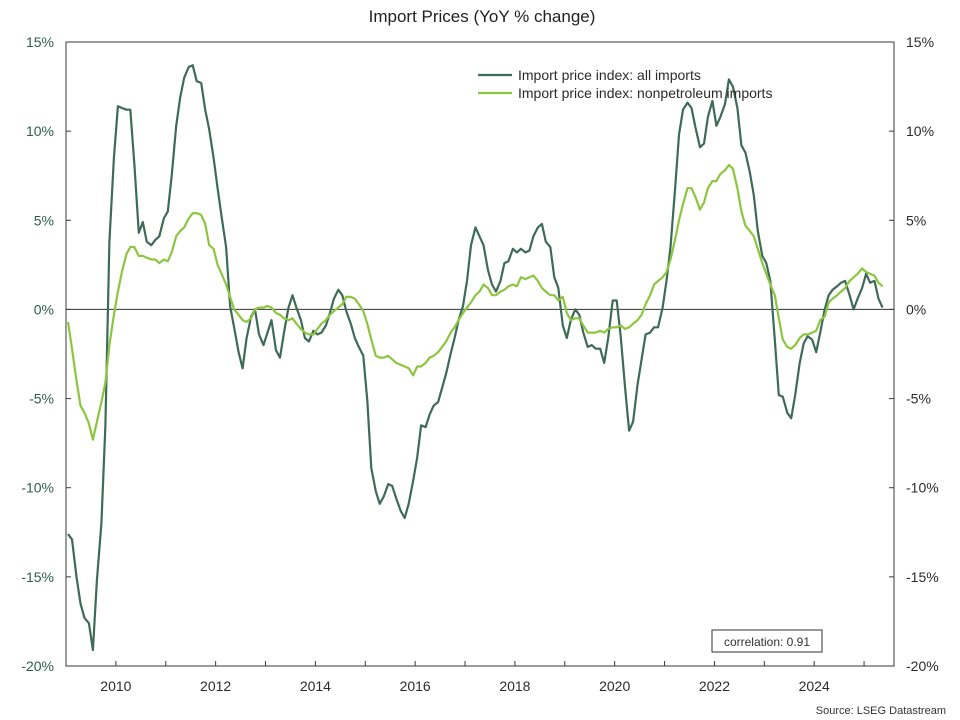 The image size is (960, 720). I want to click on x-tick-label: 2016, so click(415, 686).